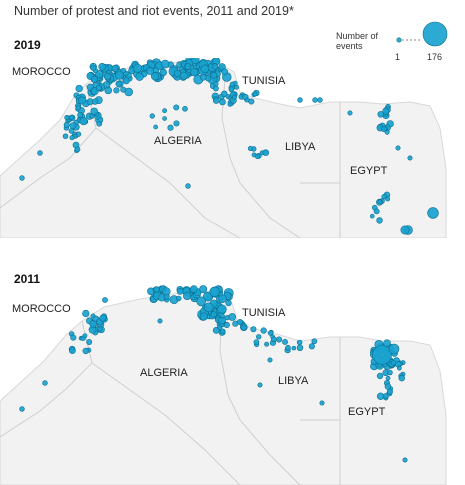 This screenshot has width=465, height=485. Describe the element at coordinates (264, 313) in the screenshot. I see `label-tunisia: TUNISIA` at that location.